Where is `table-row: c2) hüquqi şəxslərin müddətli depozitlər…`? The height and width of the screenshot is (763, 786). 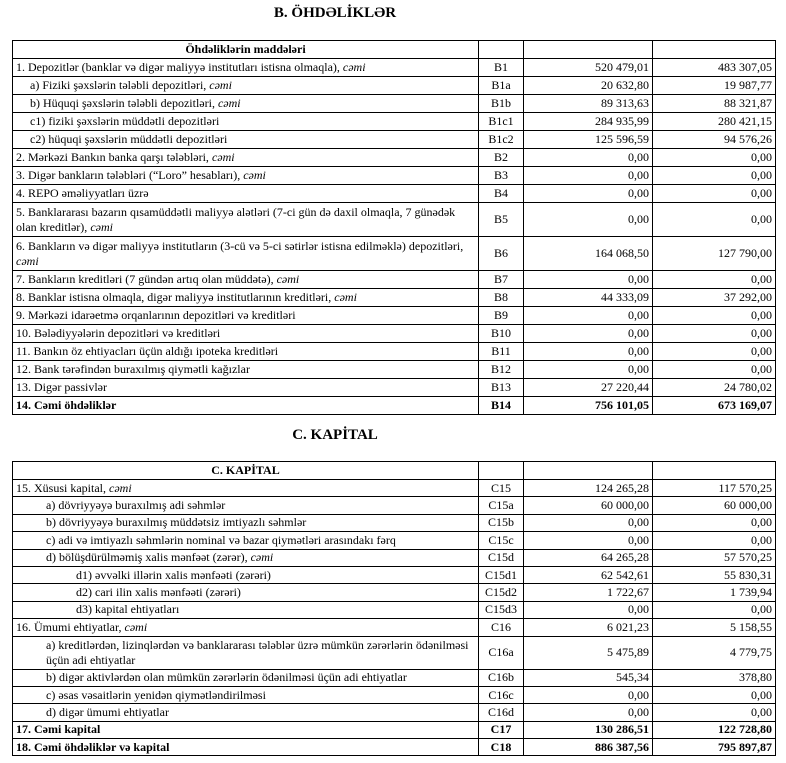 table-row: c2) hüquqi şəxslərin müddətli depozitlər… is located at coordinates (394, 139).